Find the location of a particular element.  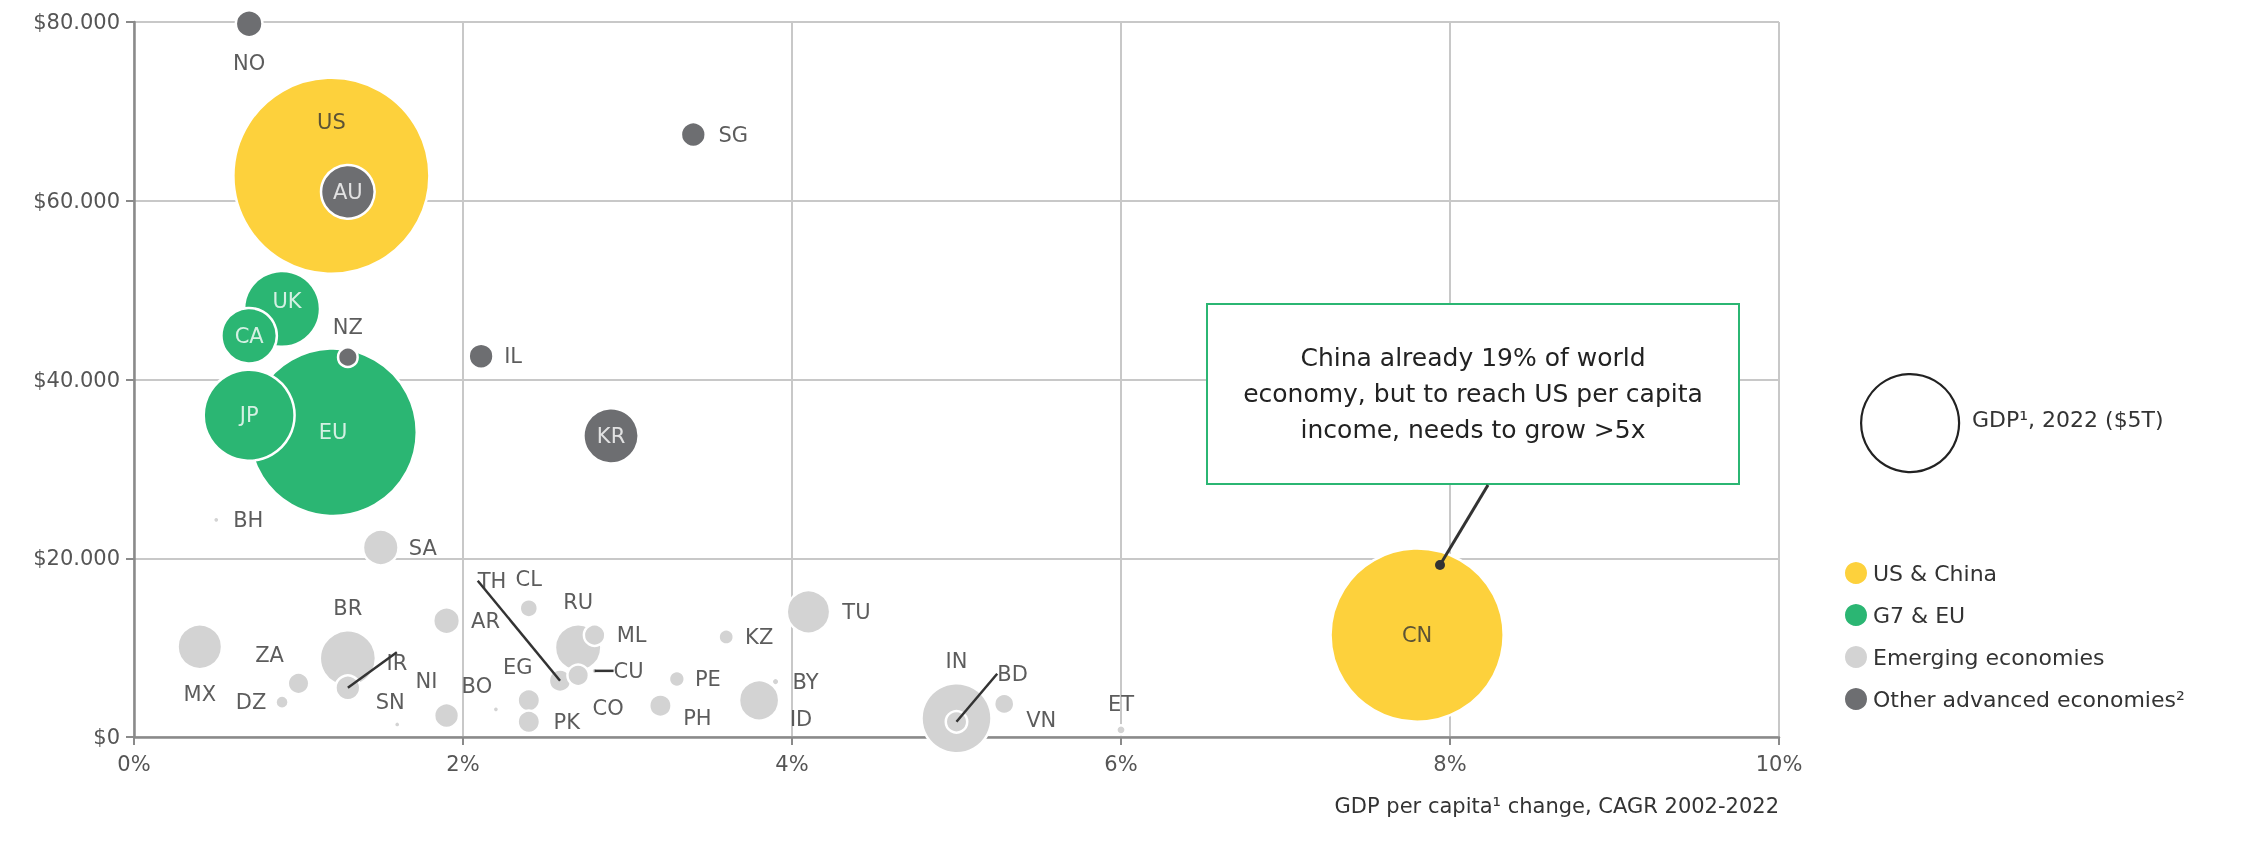

annotation: IN is located at coordinates (956, 661).